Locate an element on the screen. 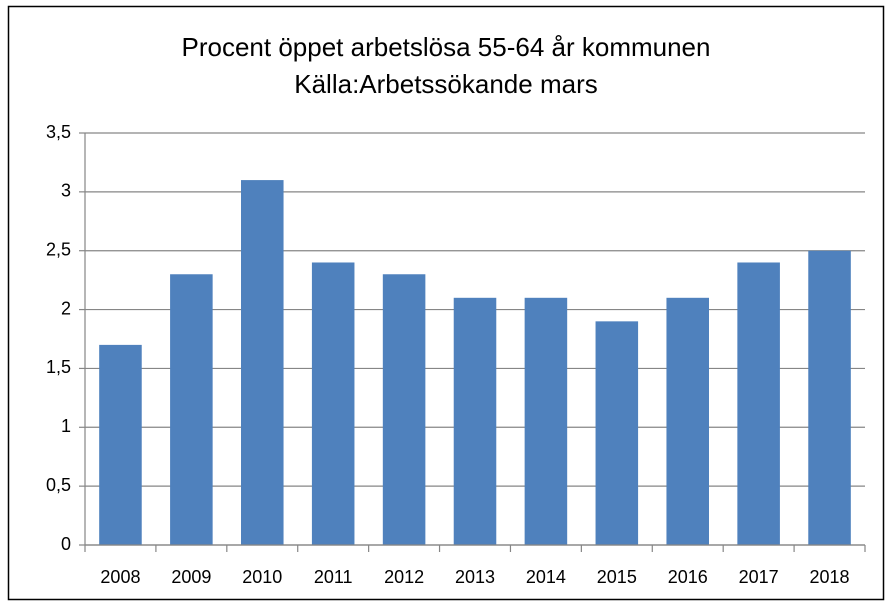 This screenshot has height=608, width=892. x-tick-label: 2017 is located at coordinates (759, 577).